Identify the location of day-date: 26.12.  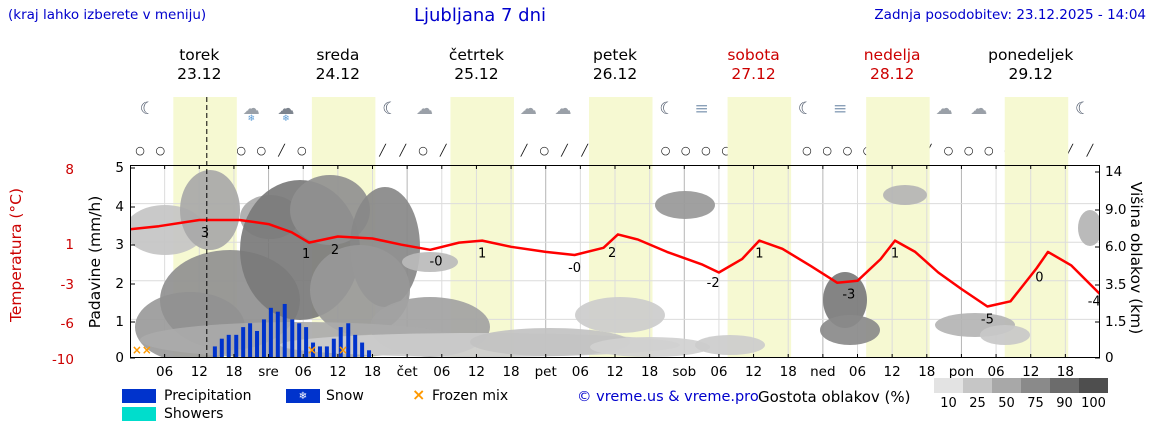
(615, 74).